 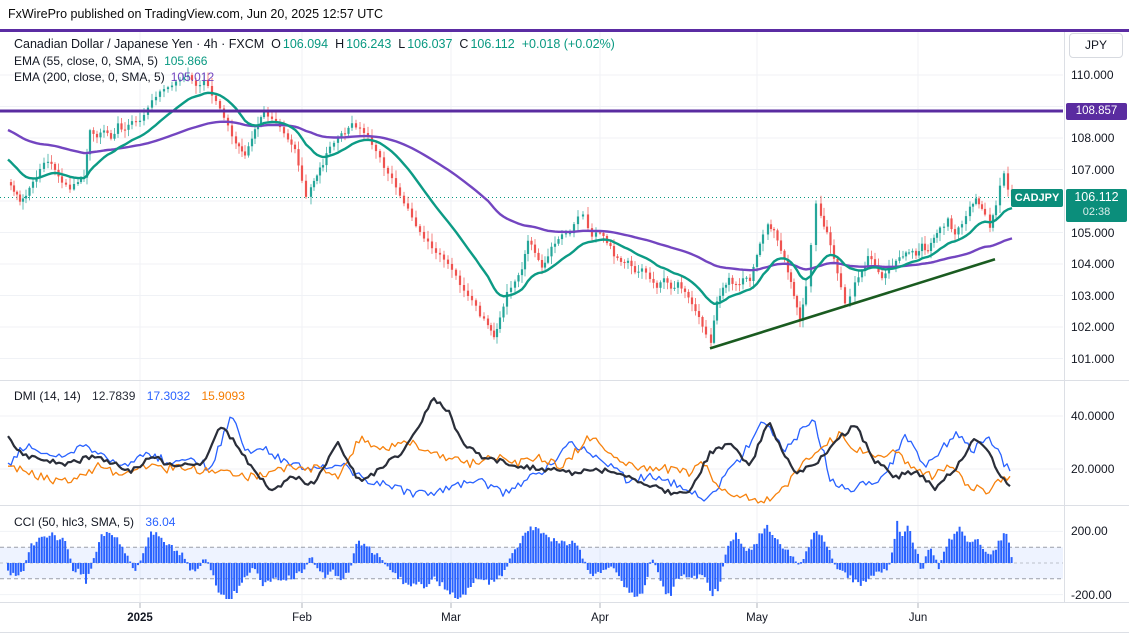 What do you see at coordinates (451, 618) in the screenshot?
I see `time-axis-label: Mar` at bounding box center [451, 618].